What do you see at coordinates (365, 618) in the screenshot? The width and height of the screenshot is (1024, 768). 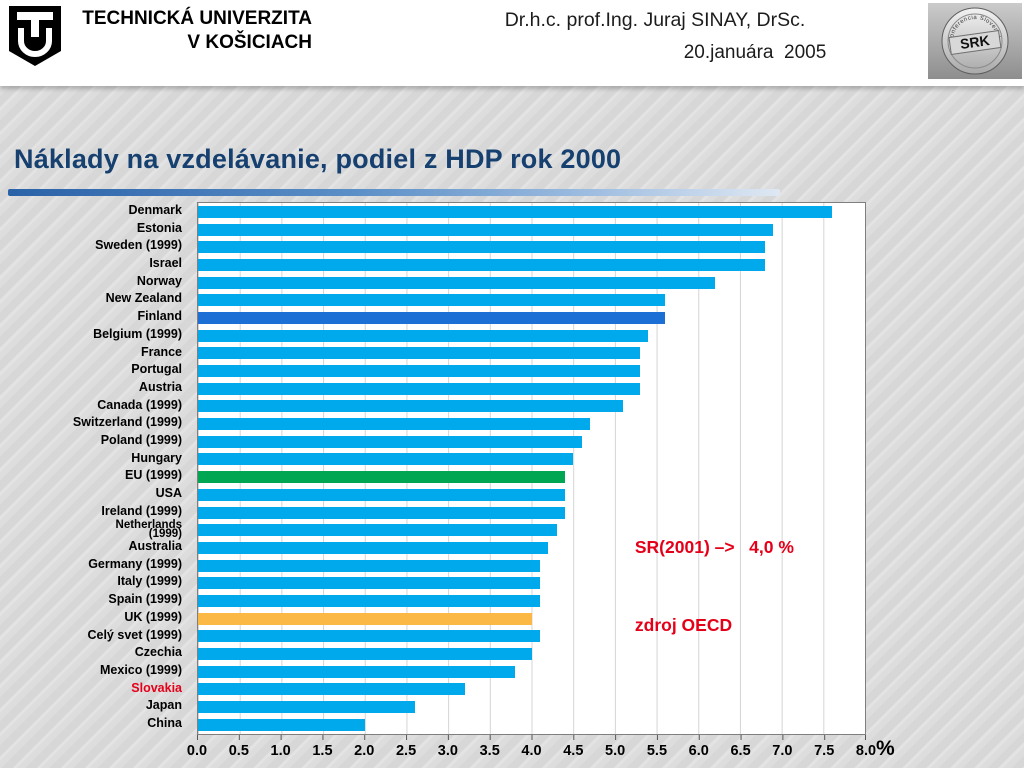 I see `bar-uk-1999` at bounding box center [365, 618].